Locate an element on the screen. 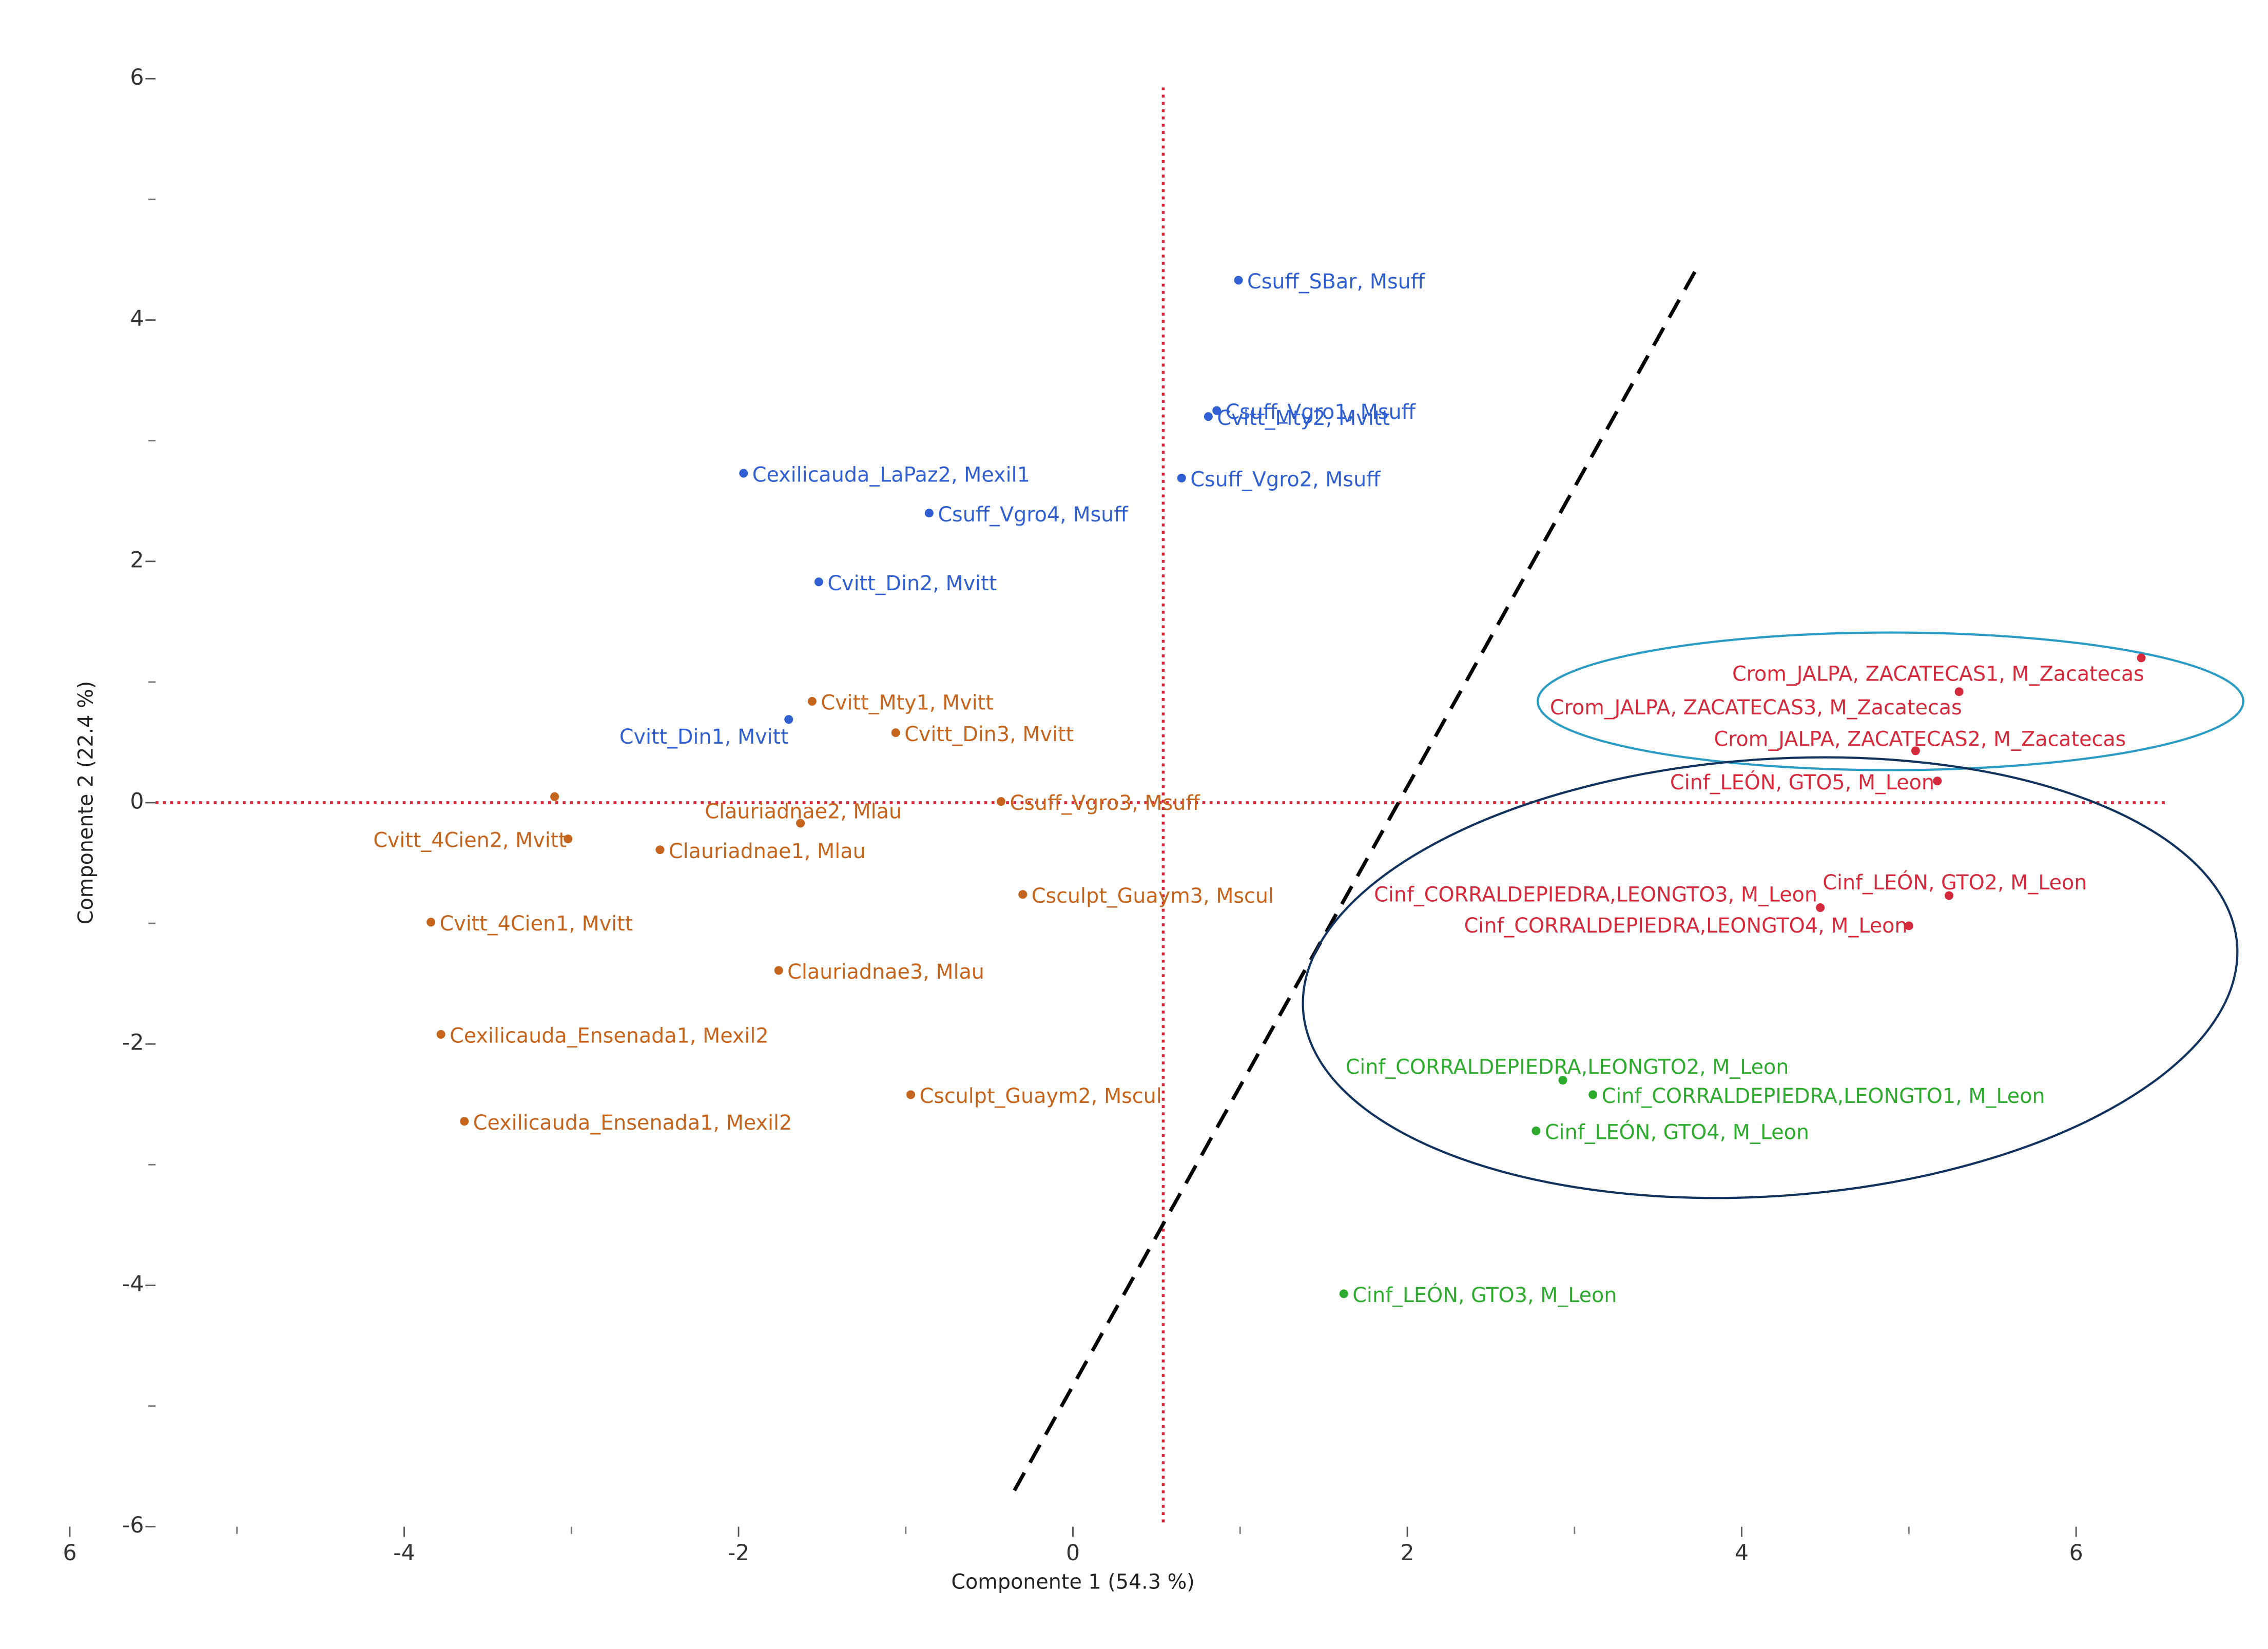 The width and height of the screenshot is (2268, 1649). point-label: Crom_JALPA, ZACATECAS1, M_Zacatecas is located at coordinates (1938, 674).